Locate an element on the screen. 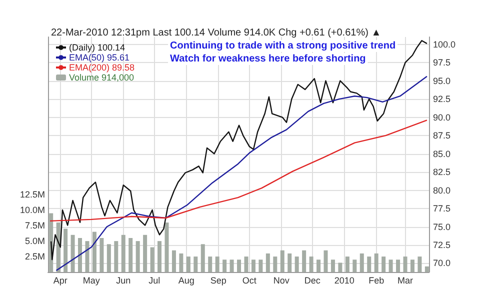 The image size is (480, 297). chart-subtitle: 22-Mar-2010 12:31pm Last 100.14 Volume 914.0K Chg +0.61 (+0.61%) ▲ is located at coordinates (216, 33).